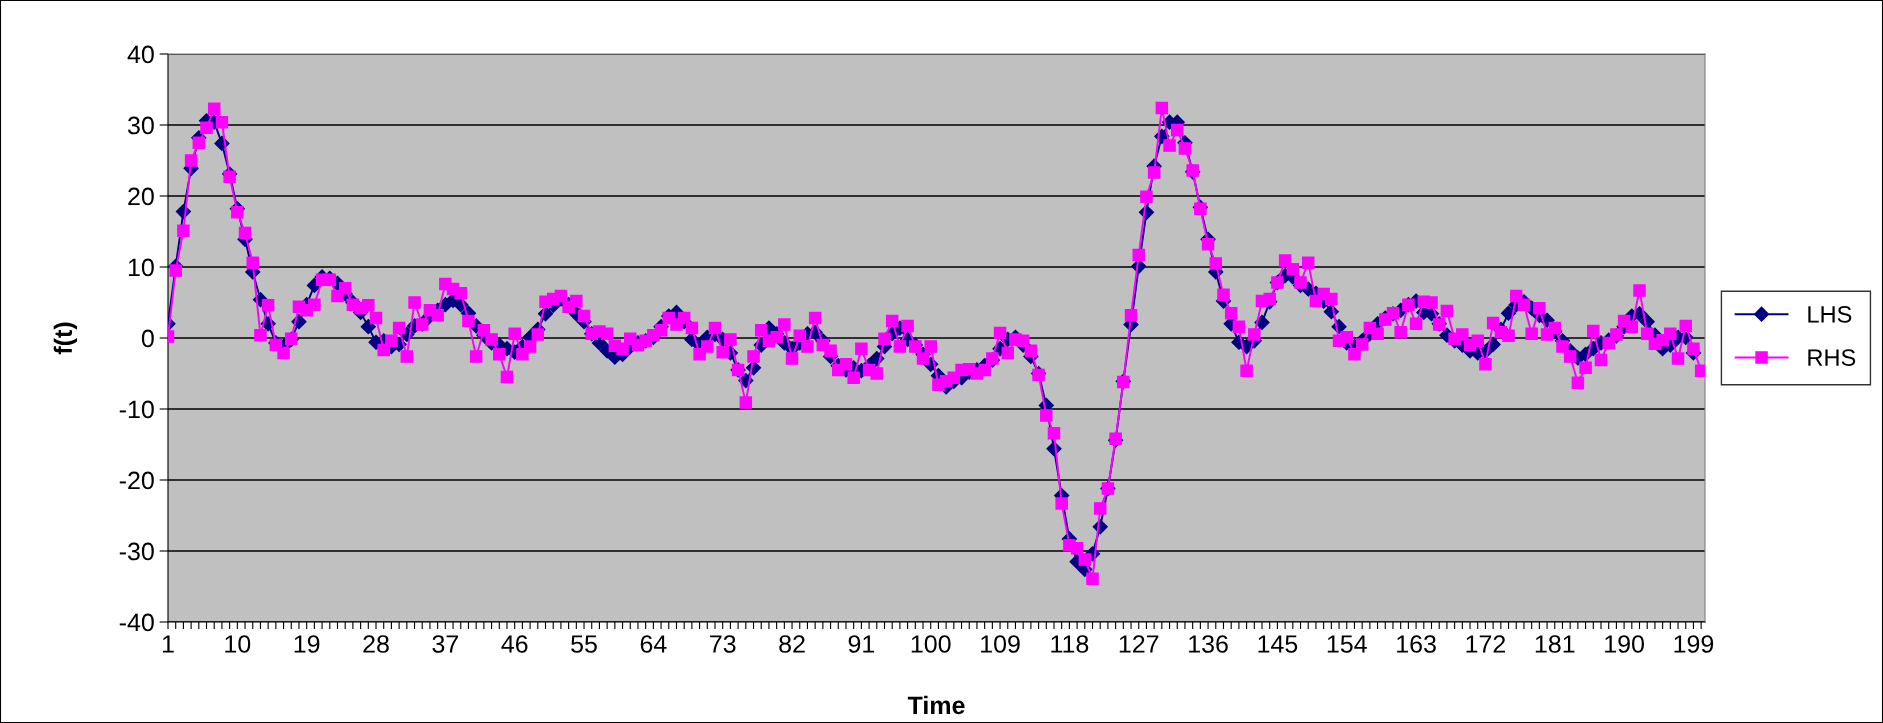  What do you see at coordinates (141, 267) in the screenshot?
I see `y-tick-label: 10` at bounding box center [141, 267].